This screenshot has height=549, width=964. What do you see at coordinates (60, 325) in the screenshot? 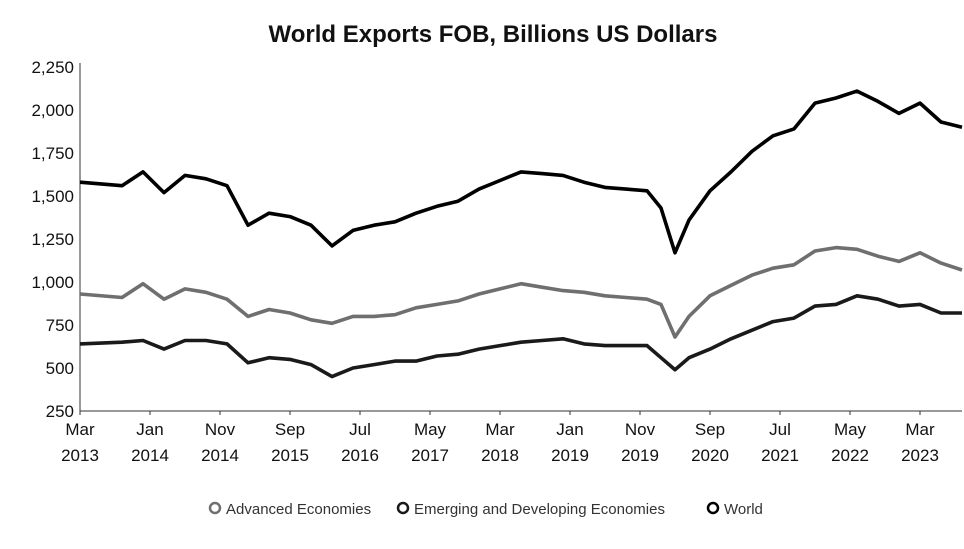
I see `y-tick-label: 750` at bounding box center [60, 325].